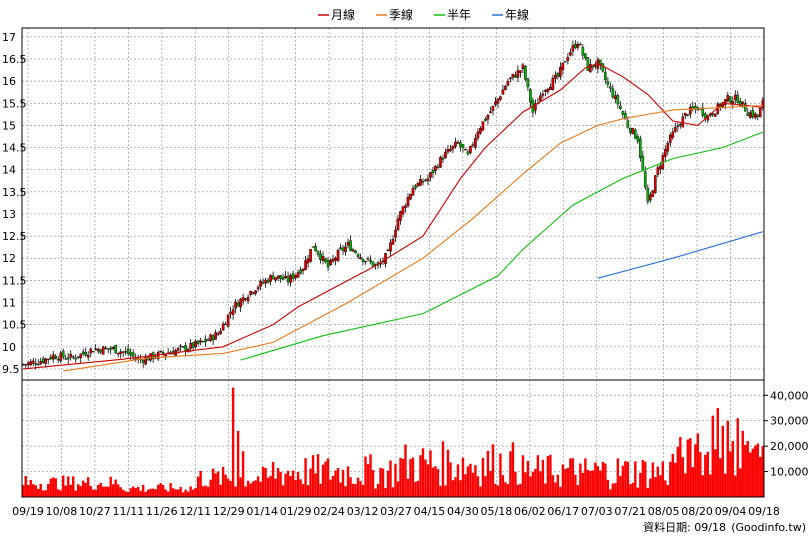  Describe the element at coordinates (9, 81) in the screenshot. I see `price-tick-label: 16` at that location.